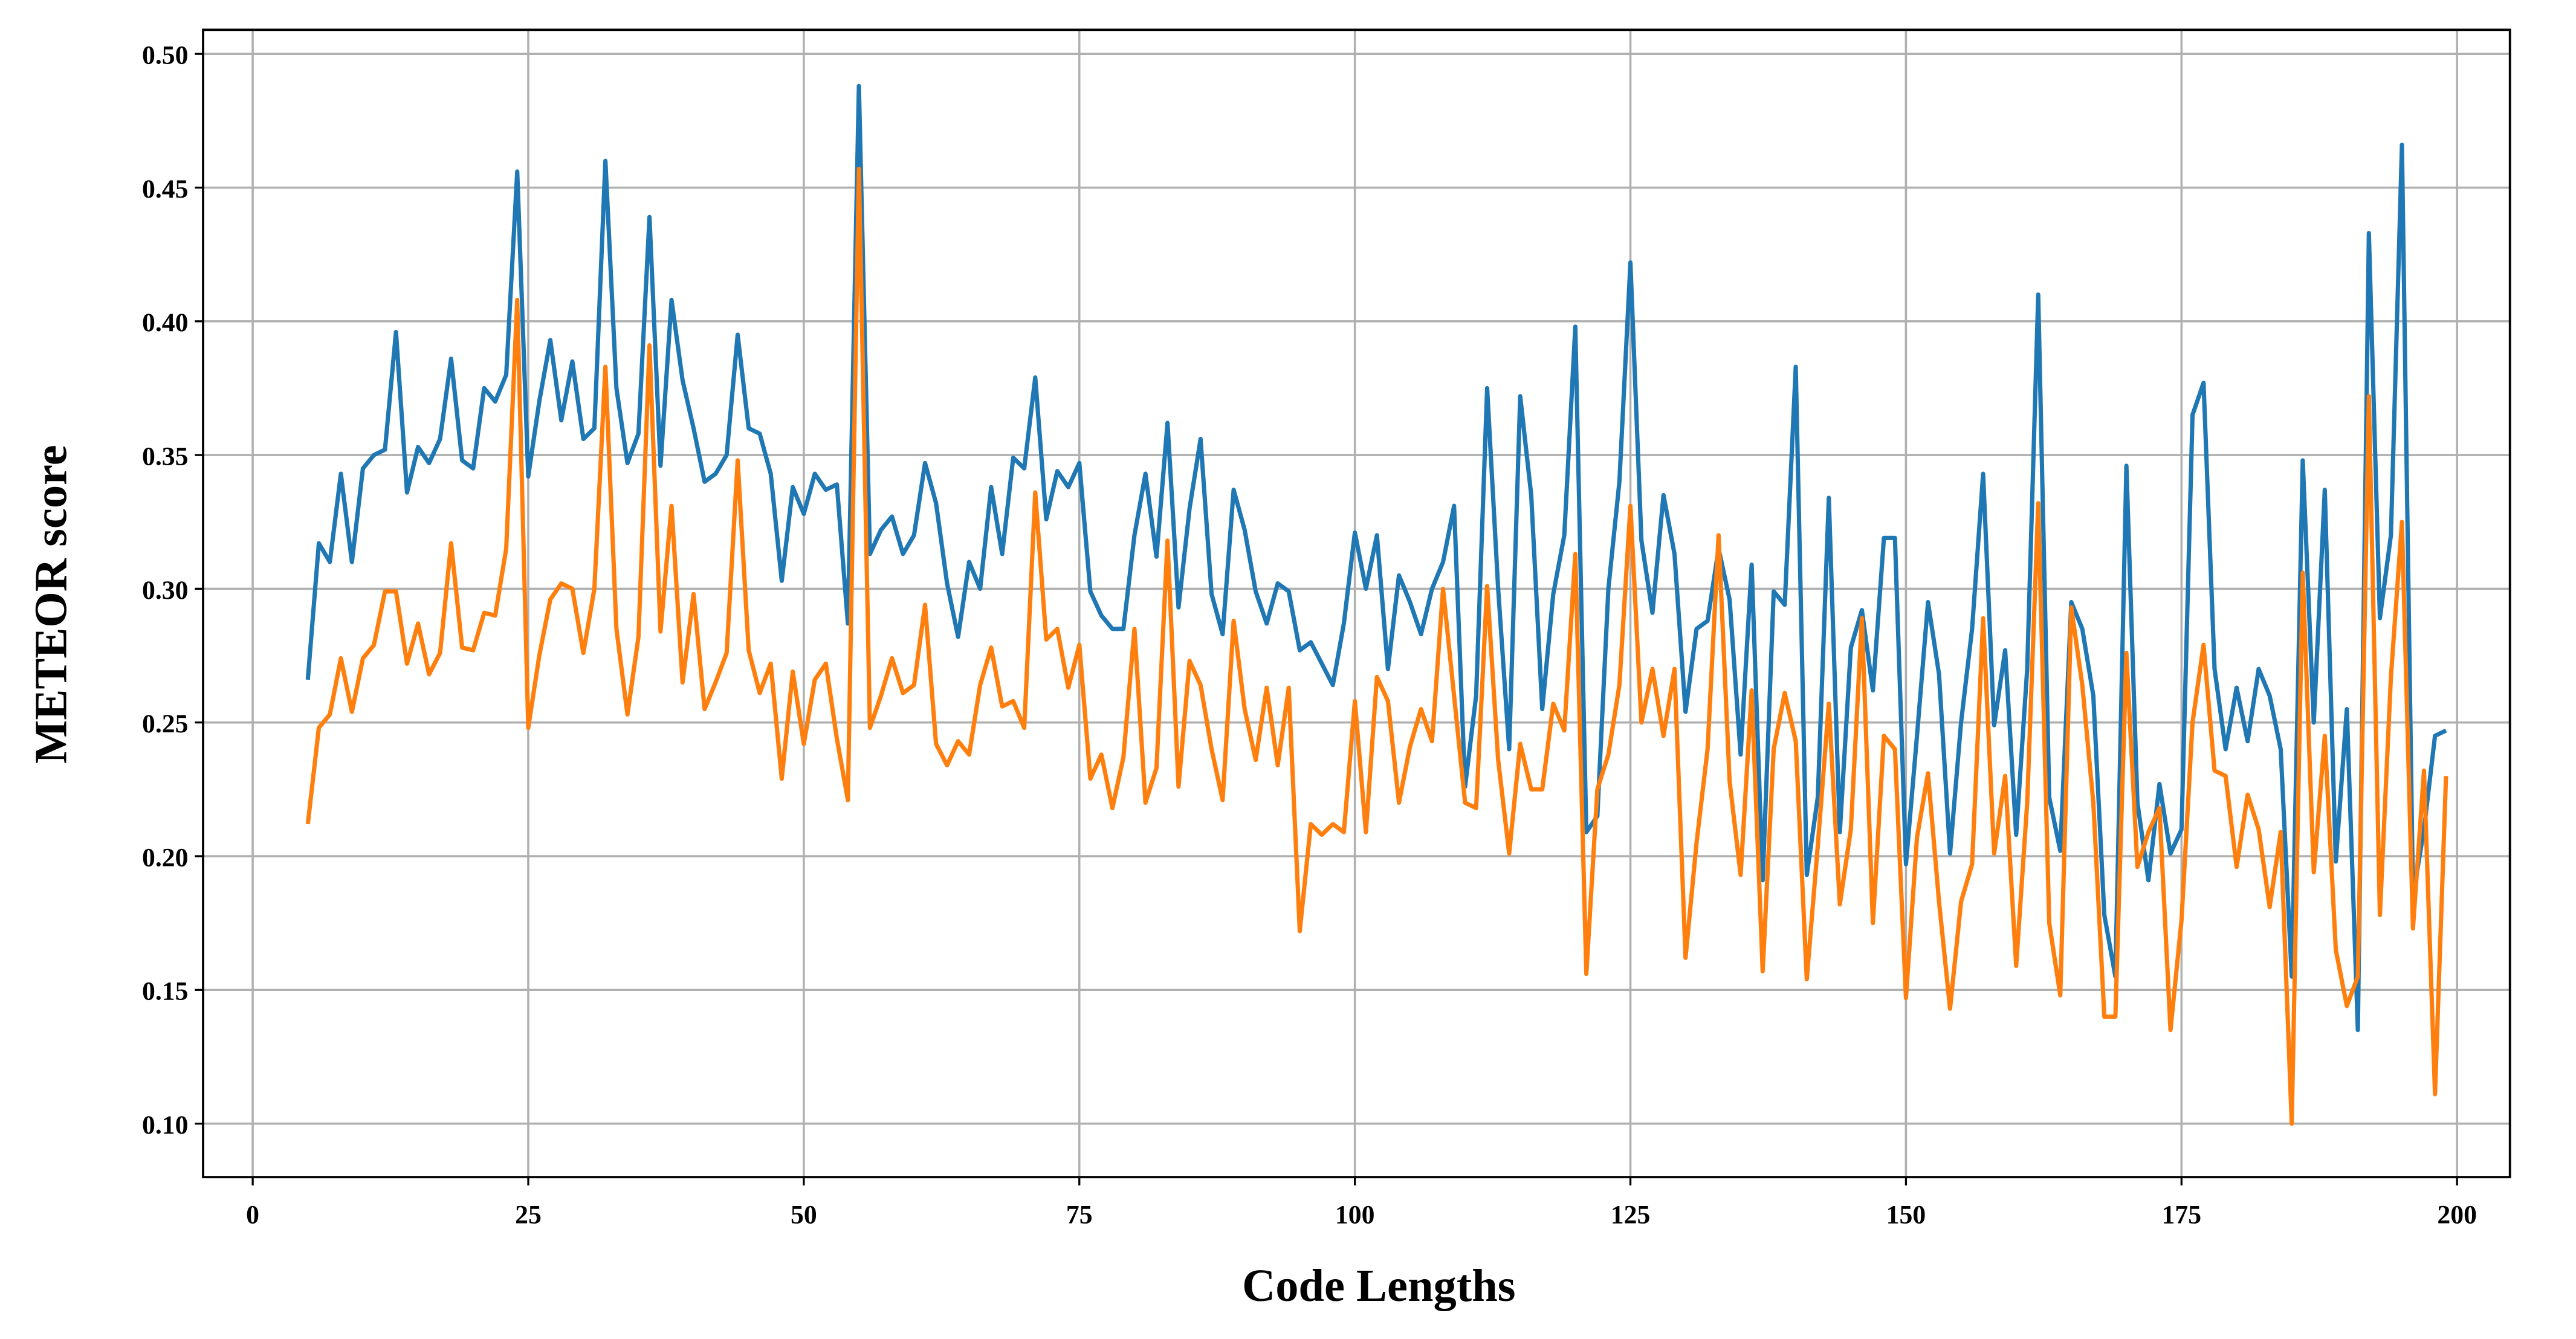 The image size is (2576, 1339). I want to click on y-tick-label: 0.40, so click(165, 323).